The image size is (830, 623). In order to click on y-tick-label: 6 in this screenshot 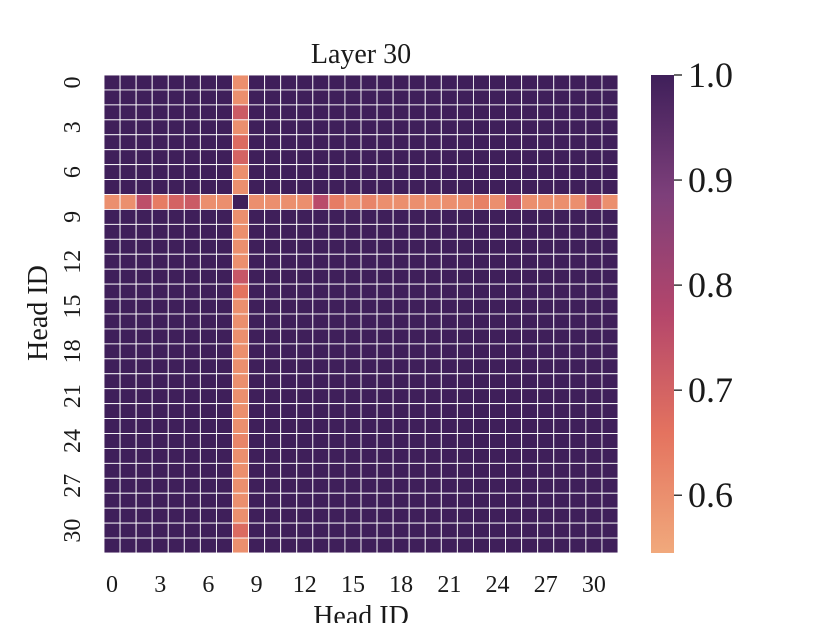, I will do `click(73, 172)`.